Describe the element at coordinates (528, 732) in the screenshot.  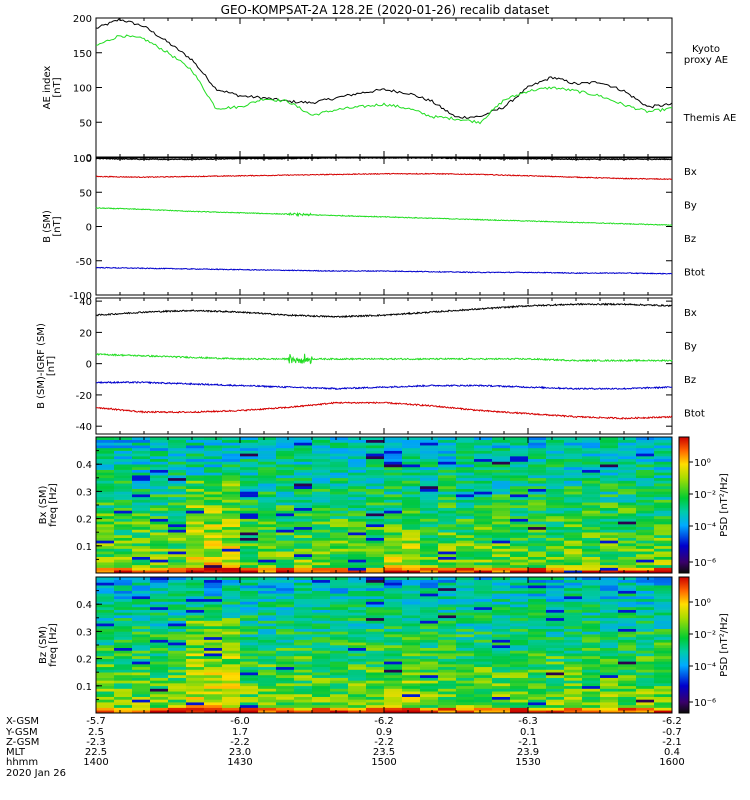
I see `ephemeris-y-3: 0.1` at that location.